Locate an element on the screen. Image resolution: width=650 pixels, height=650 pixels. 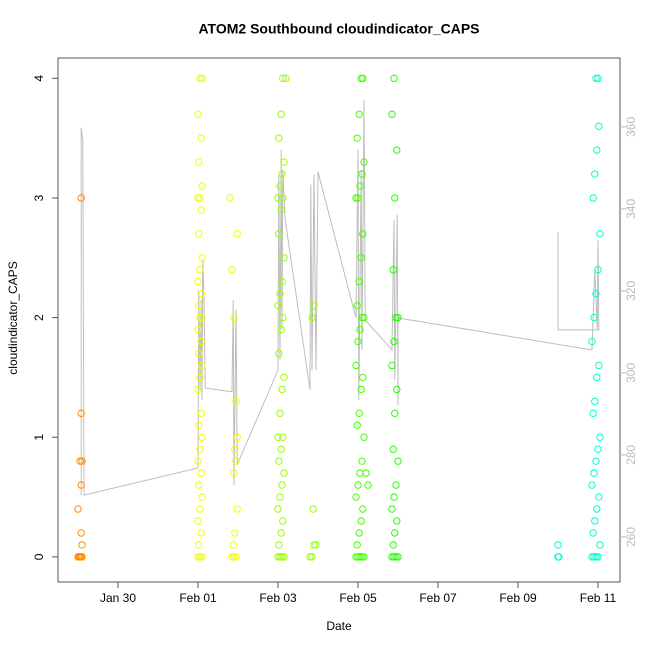
x-tick-label: Feb 11 is located at coordinates (598, 598).